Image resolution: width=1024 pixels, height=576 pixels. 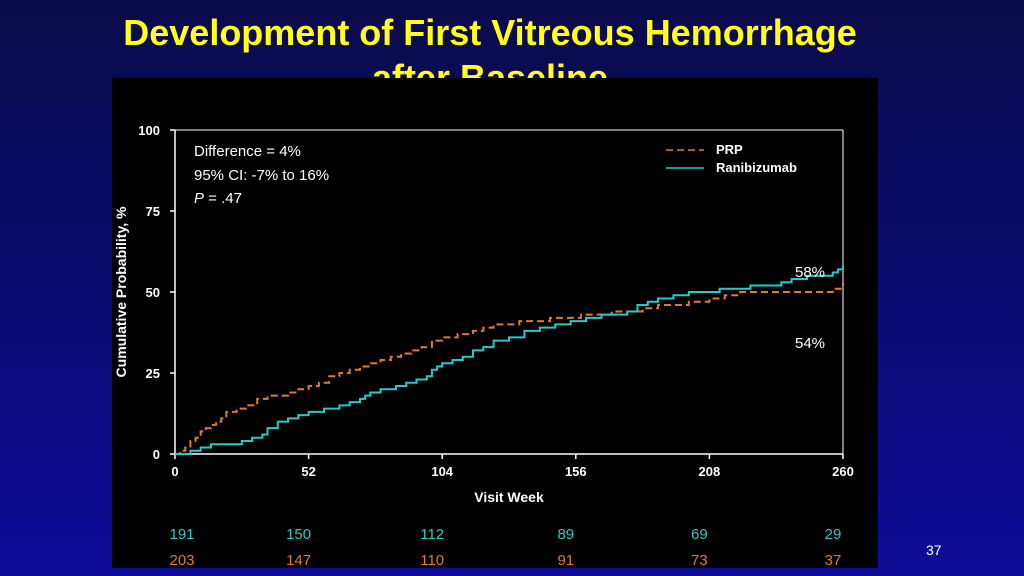 What do you see at coordinates (833, 560) in the screenshot?
I see `at-risk-prp: 37` at bounding box center [833, 560].